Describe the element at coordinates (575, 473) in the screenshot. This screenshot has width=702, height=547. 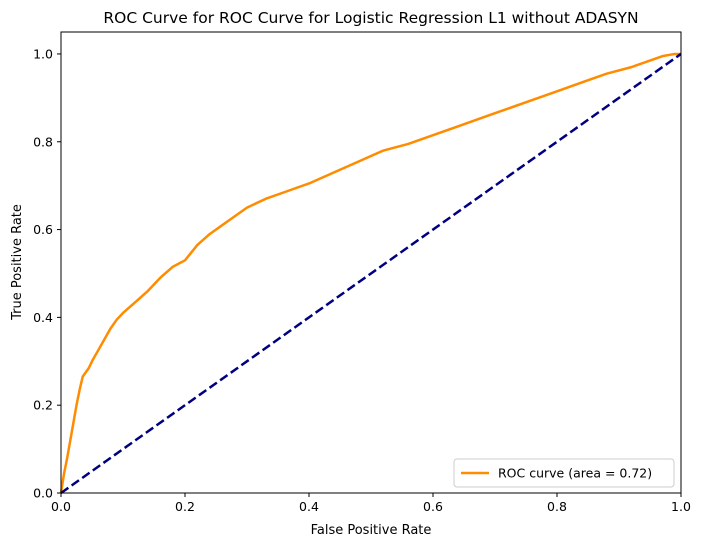
I see `legend-label-roc: ROC curve (area = 0.72)` at that location.